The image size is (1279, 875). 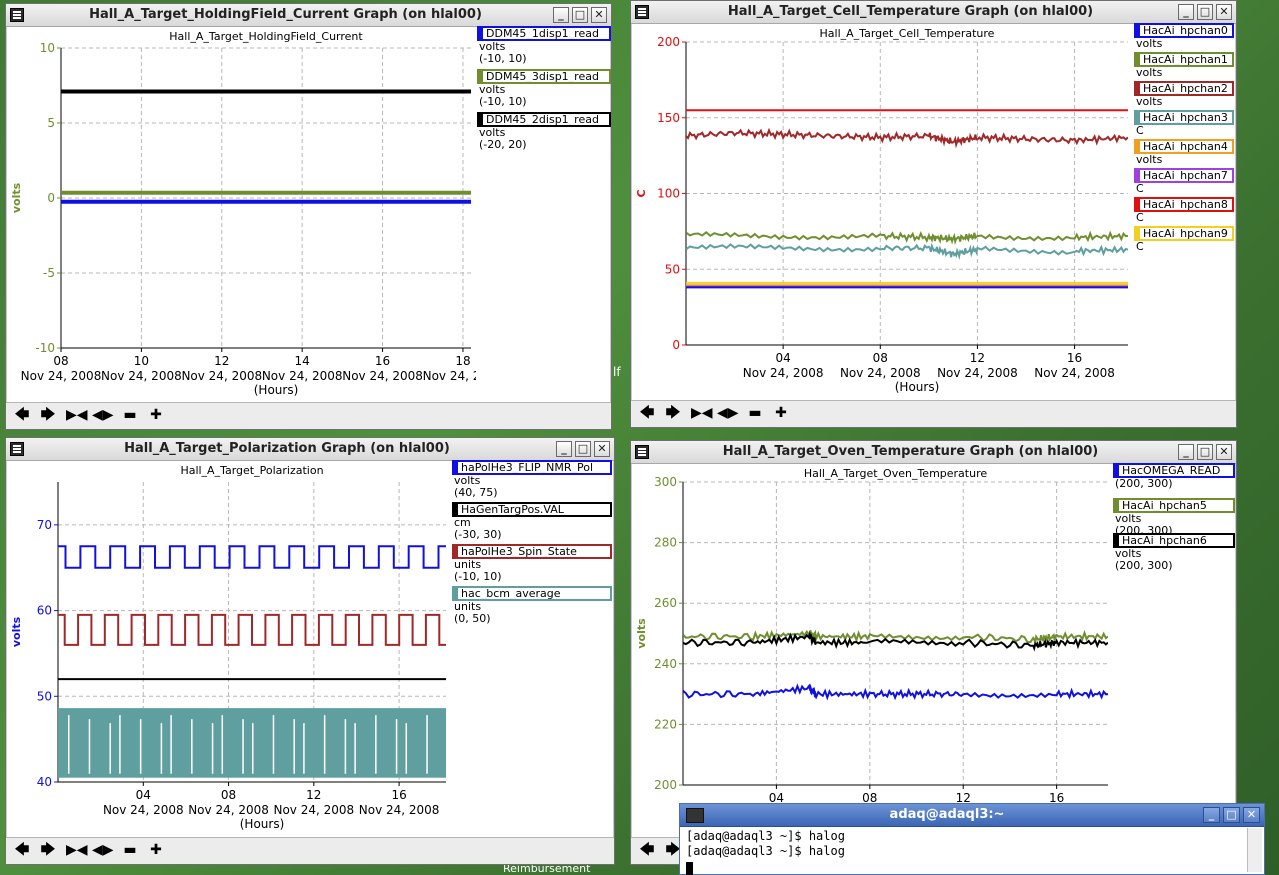 I want to click on legend-entry: DDM45_2disp1_read volts (-20, 20), so click(x=544, y=131).